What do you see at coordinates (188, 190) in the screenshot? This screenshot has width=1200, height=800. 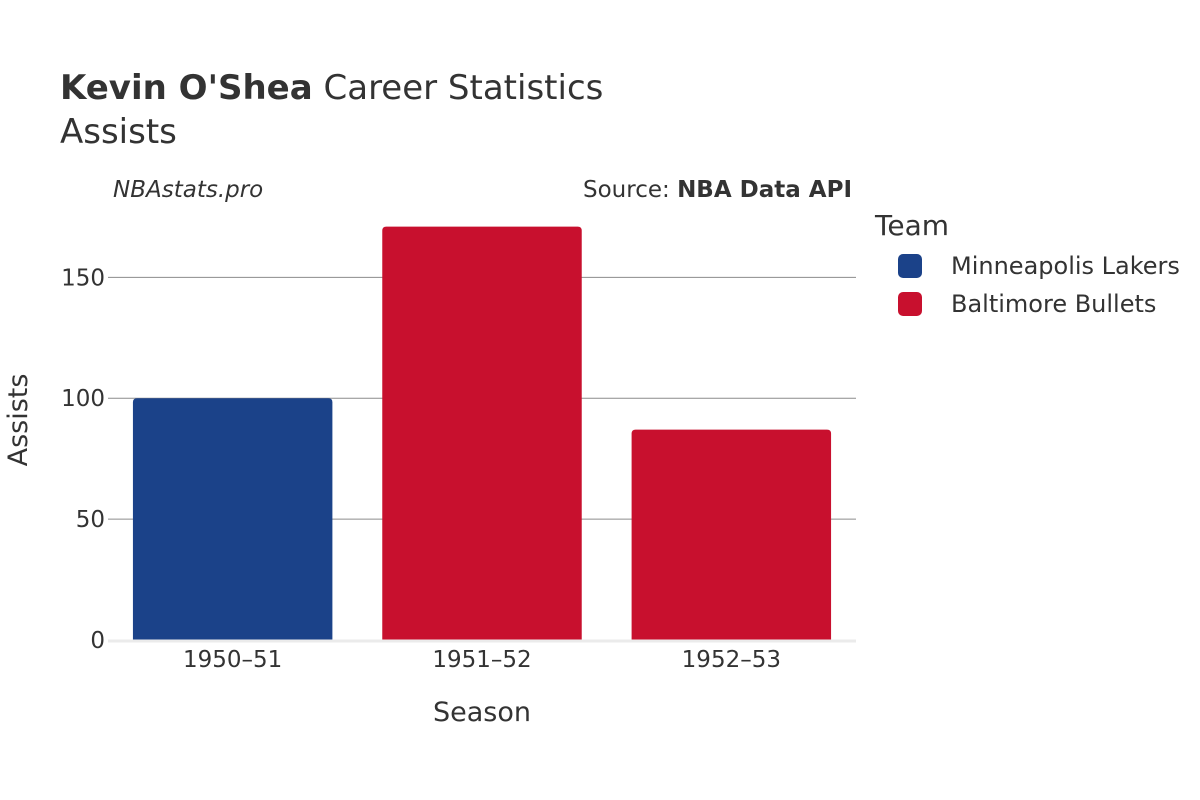 I see `watermark: NBAstats.pro` at bounding box center [188, 190].